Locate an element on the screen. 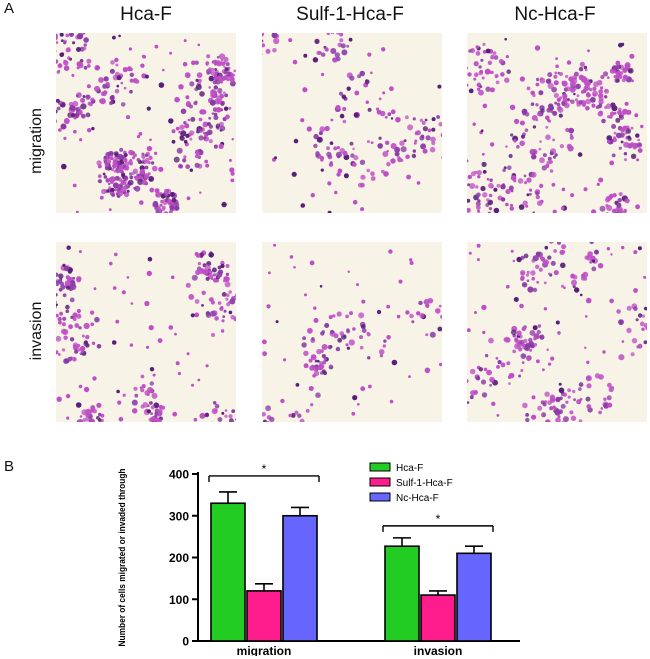 Image resolution: width=650 pixels, height=659 pixels. row-label-migration: migration is located at coordinates (36, 141).